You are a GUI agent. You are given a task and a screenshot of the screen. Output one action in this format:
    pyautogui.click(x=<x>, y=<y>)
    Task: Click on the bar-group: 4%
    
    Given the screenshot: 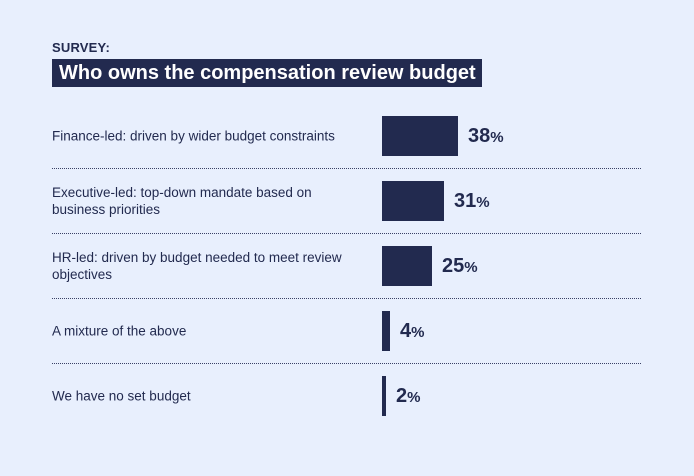 What is the action you would take?
    pyautogui.click(x=403, y=331)
    